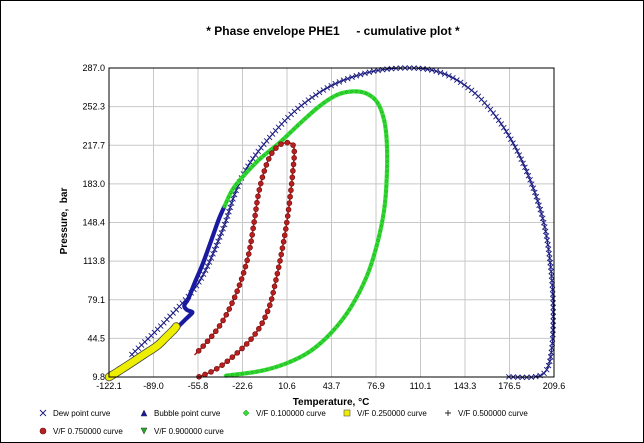  What do you see at coordinates (98, 377) in the screenshot?
I see `y-tick-label: 9.8` at bounding box center [98, 377].